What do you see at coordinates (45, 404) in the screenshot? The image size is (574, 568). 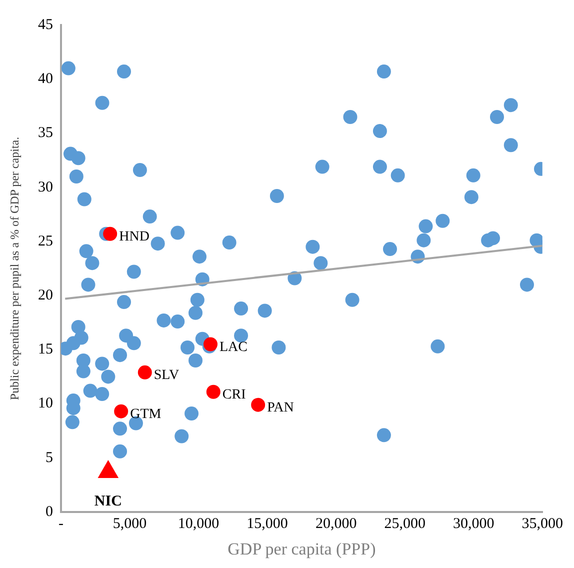 I see `y-tick-label: 10` at bounding box center [45, 404].